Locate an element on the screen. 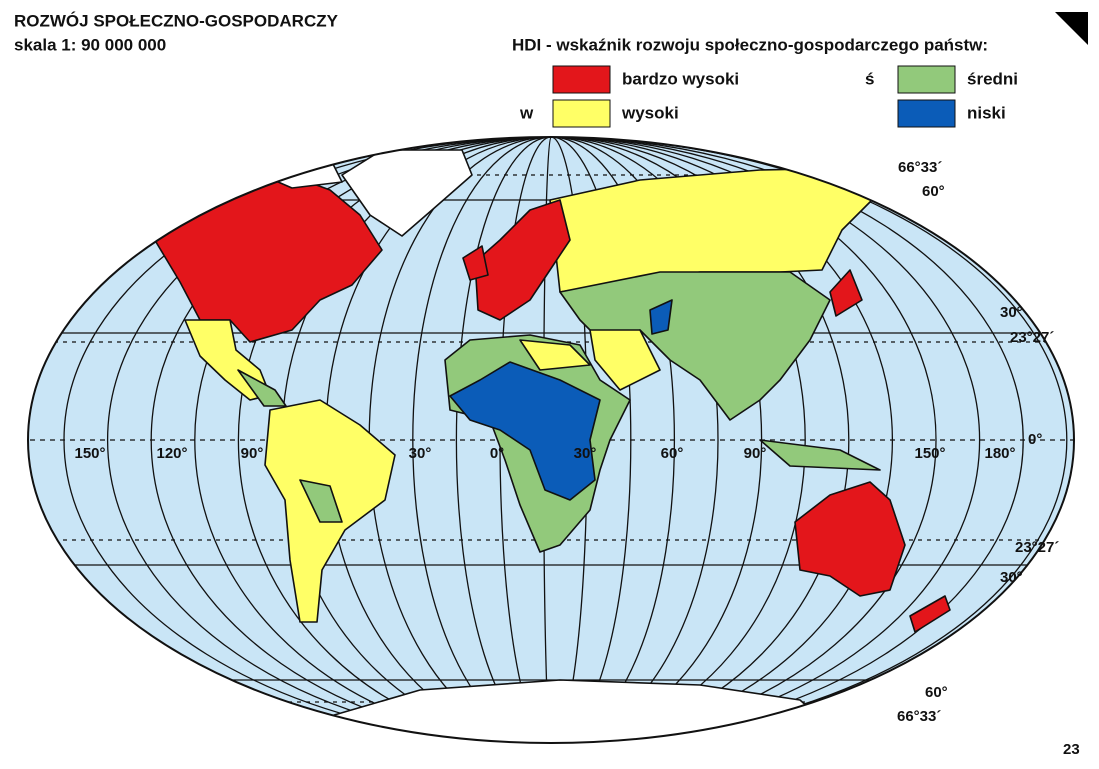  legend-label: bardzo wysoki is located at coordinates (680, 78).